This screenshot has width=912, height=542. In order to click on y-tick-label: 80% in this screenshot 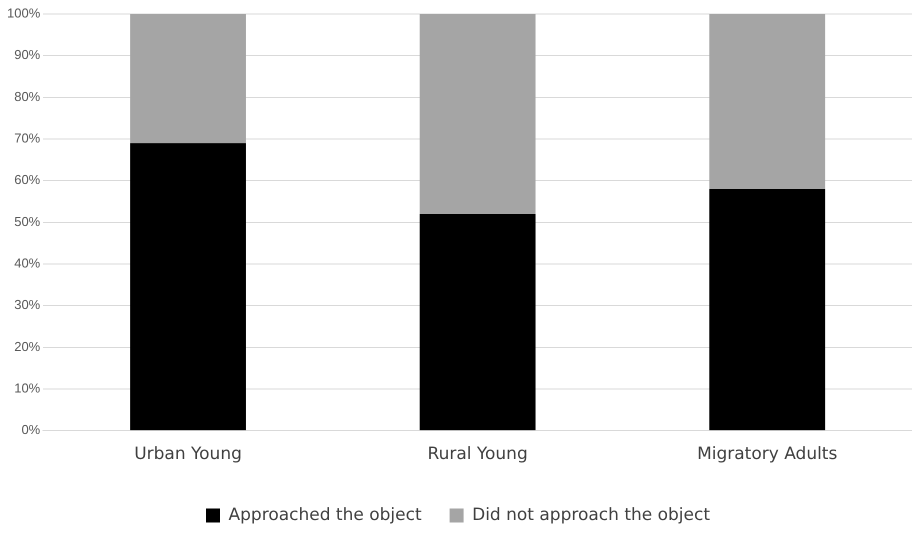, I will do `click(27, 96)`.